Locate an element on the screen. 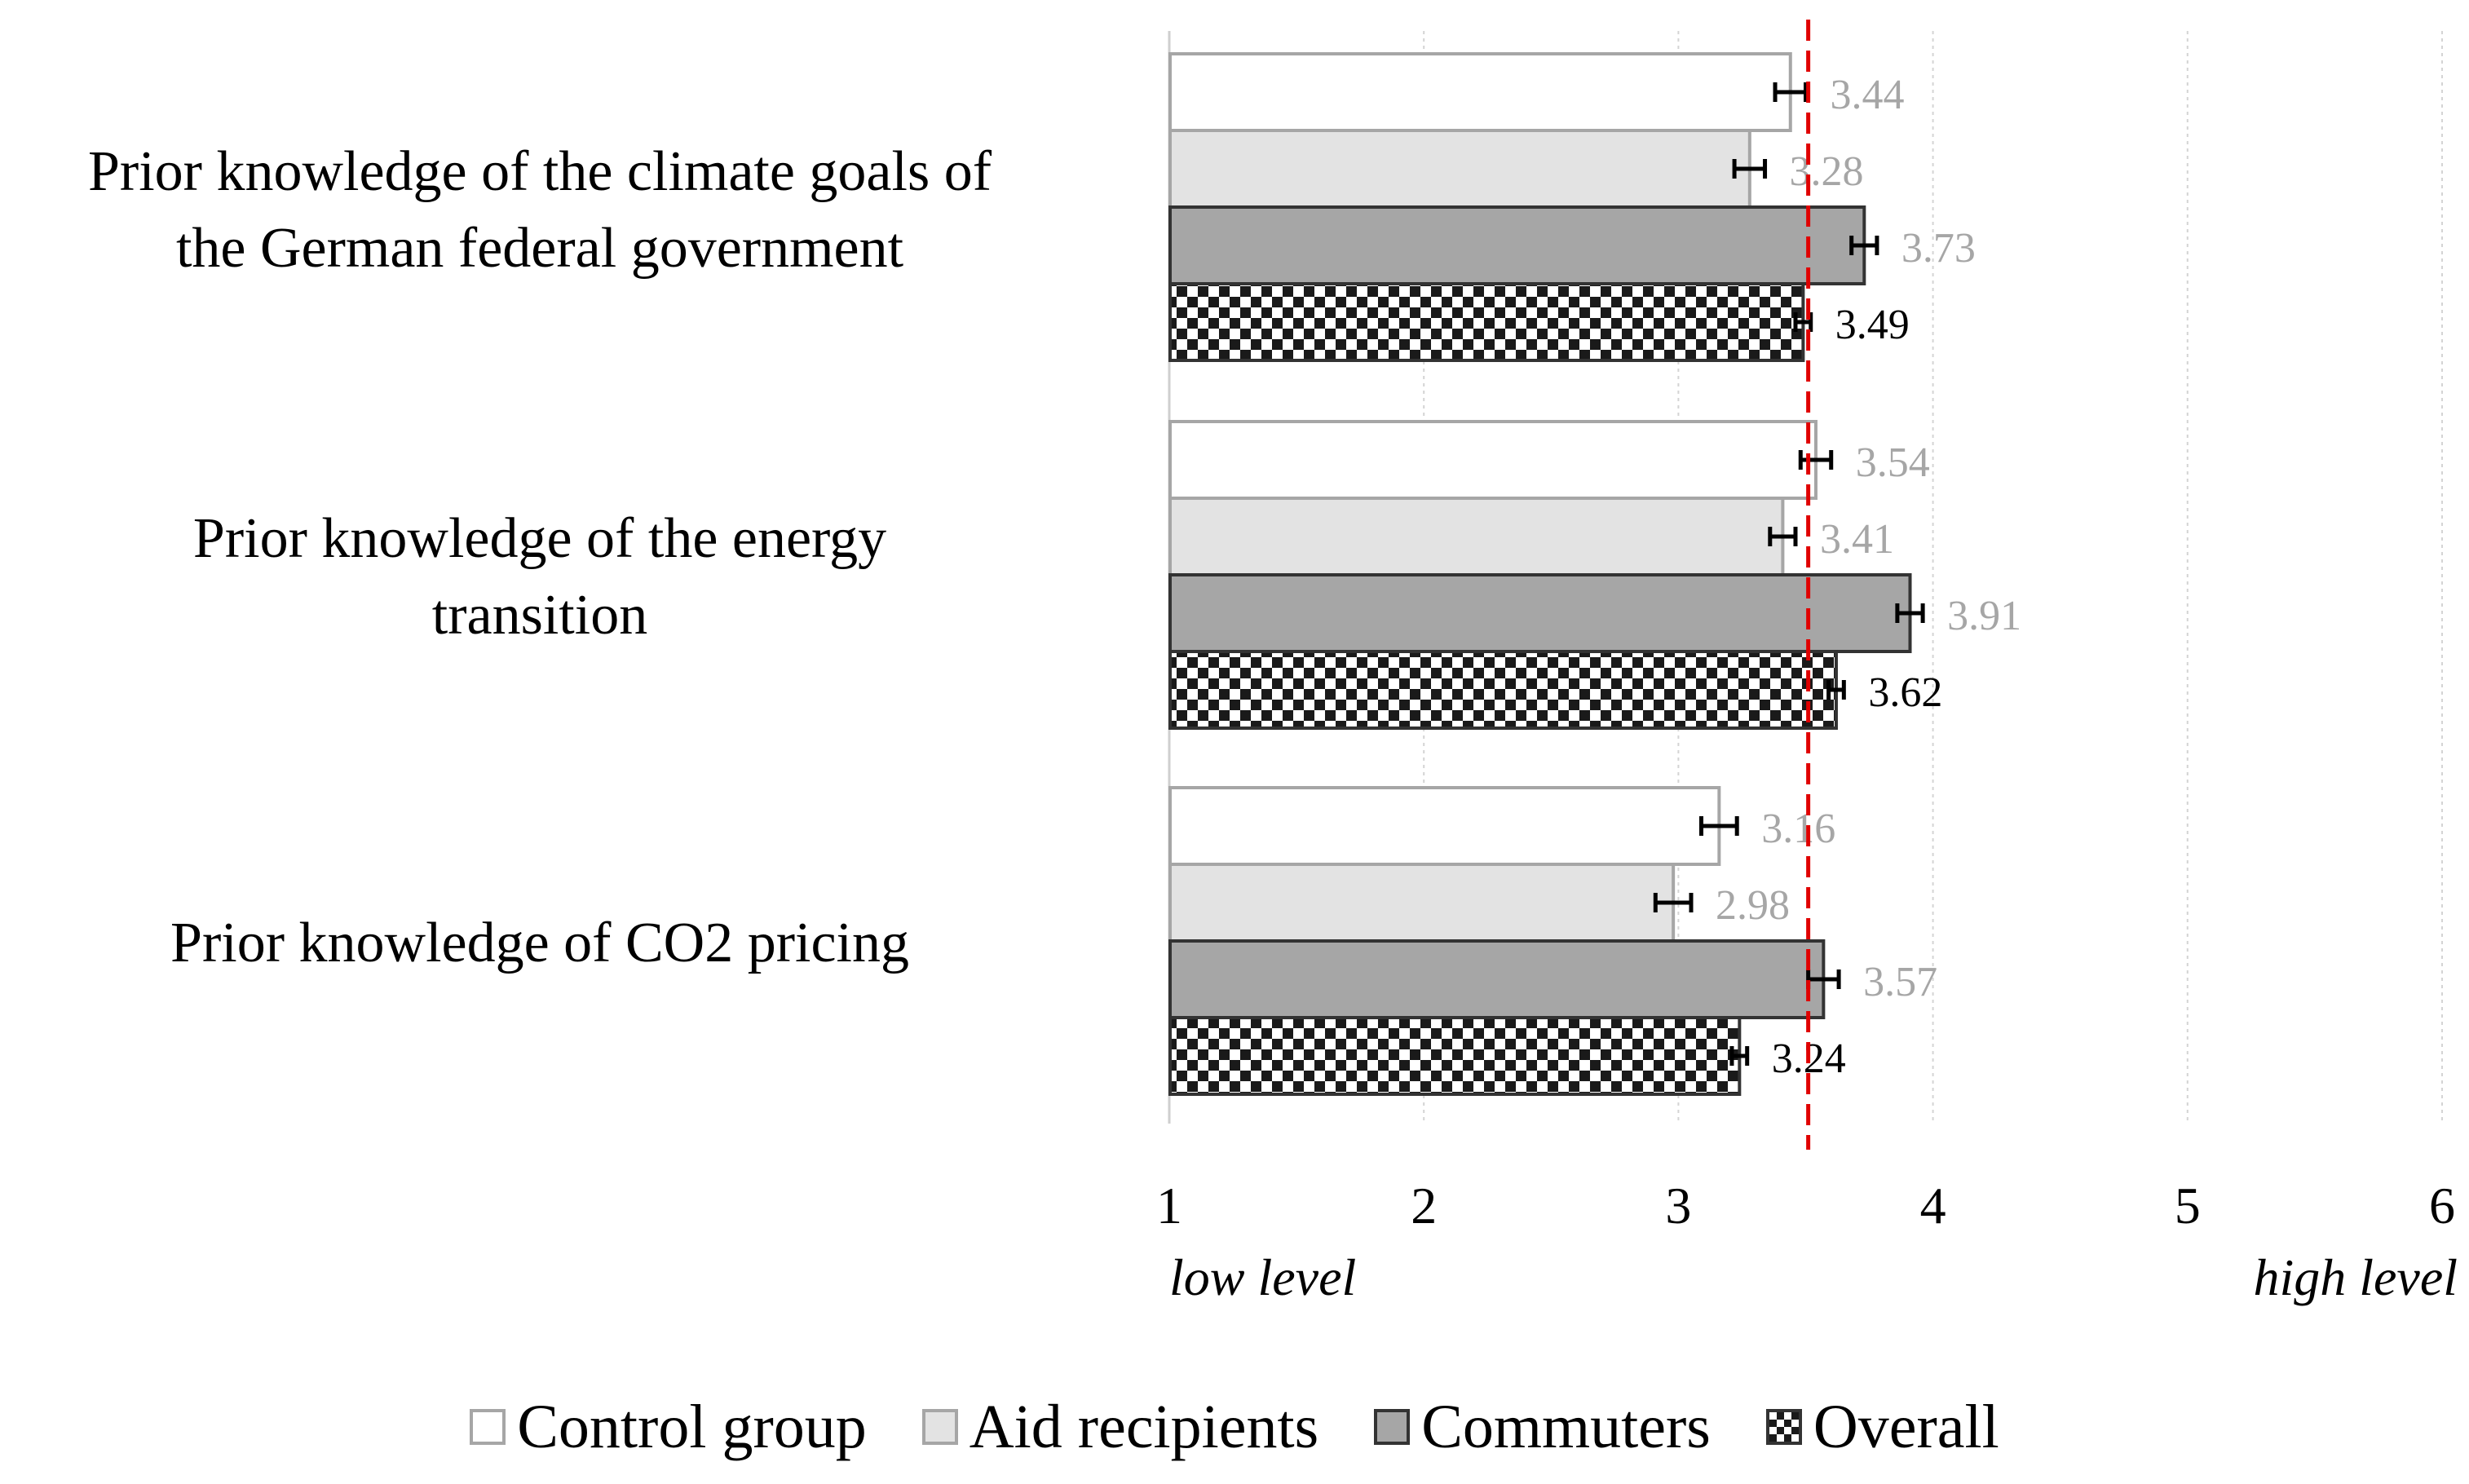 The height and width of the screenshot is (1484, 2469). high-level-caption: high level is located at coordinates (2355, 1277).